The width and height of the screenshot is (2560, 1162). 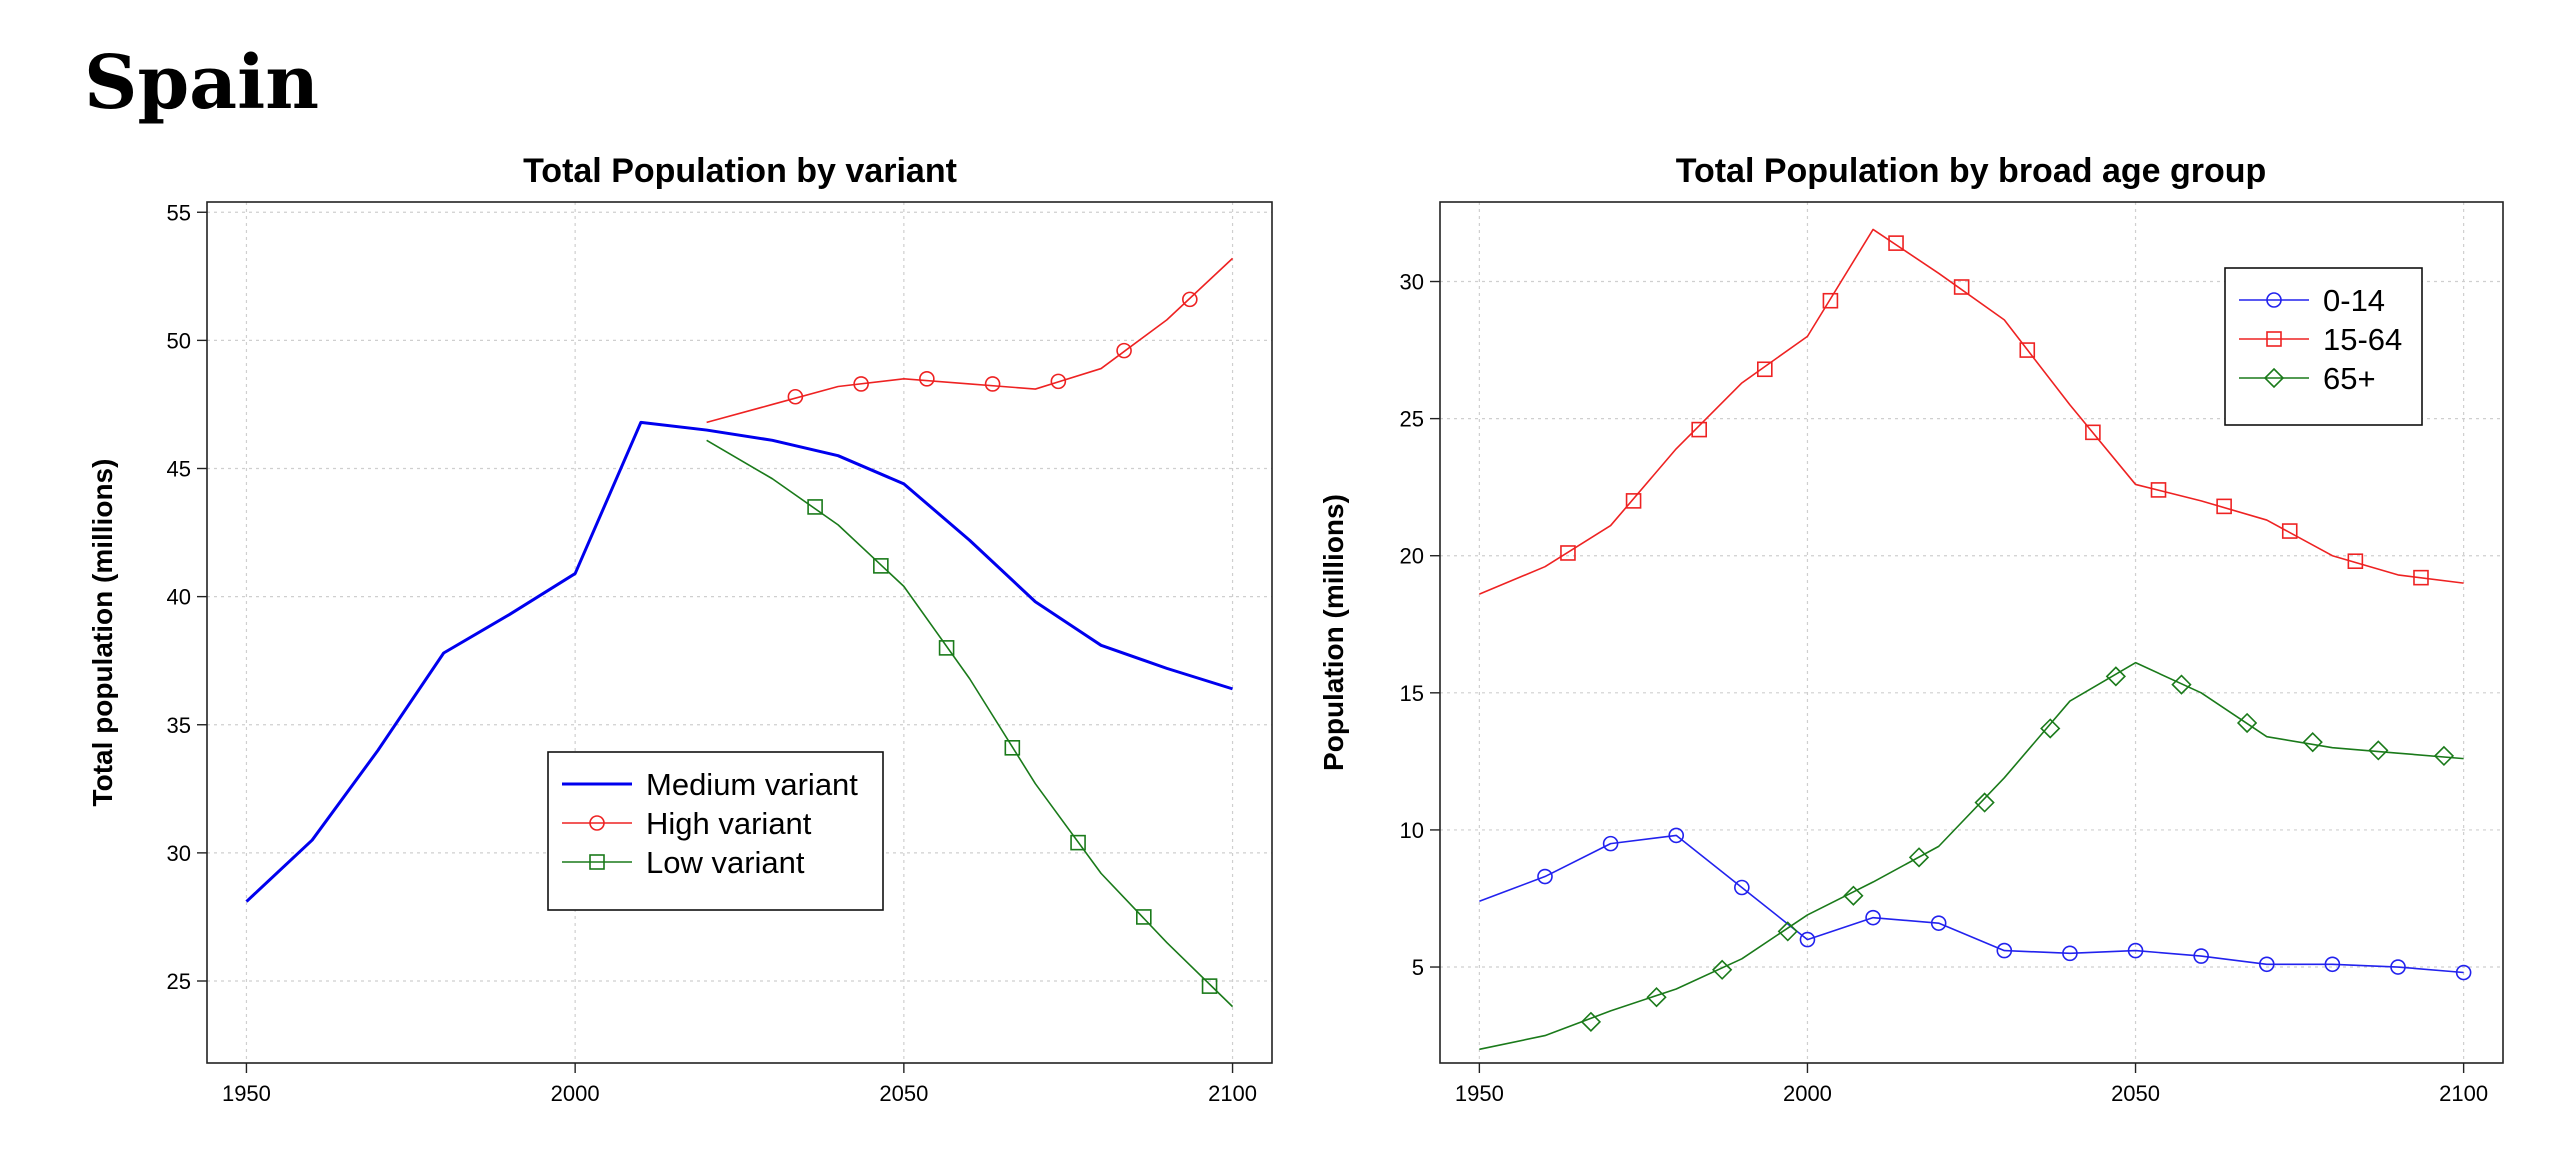 I want to click on y-tick-label: 55, so click(x=179, y=212).